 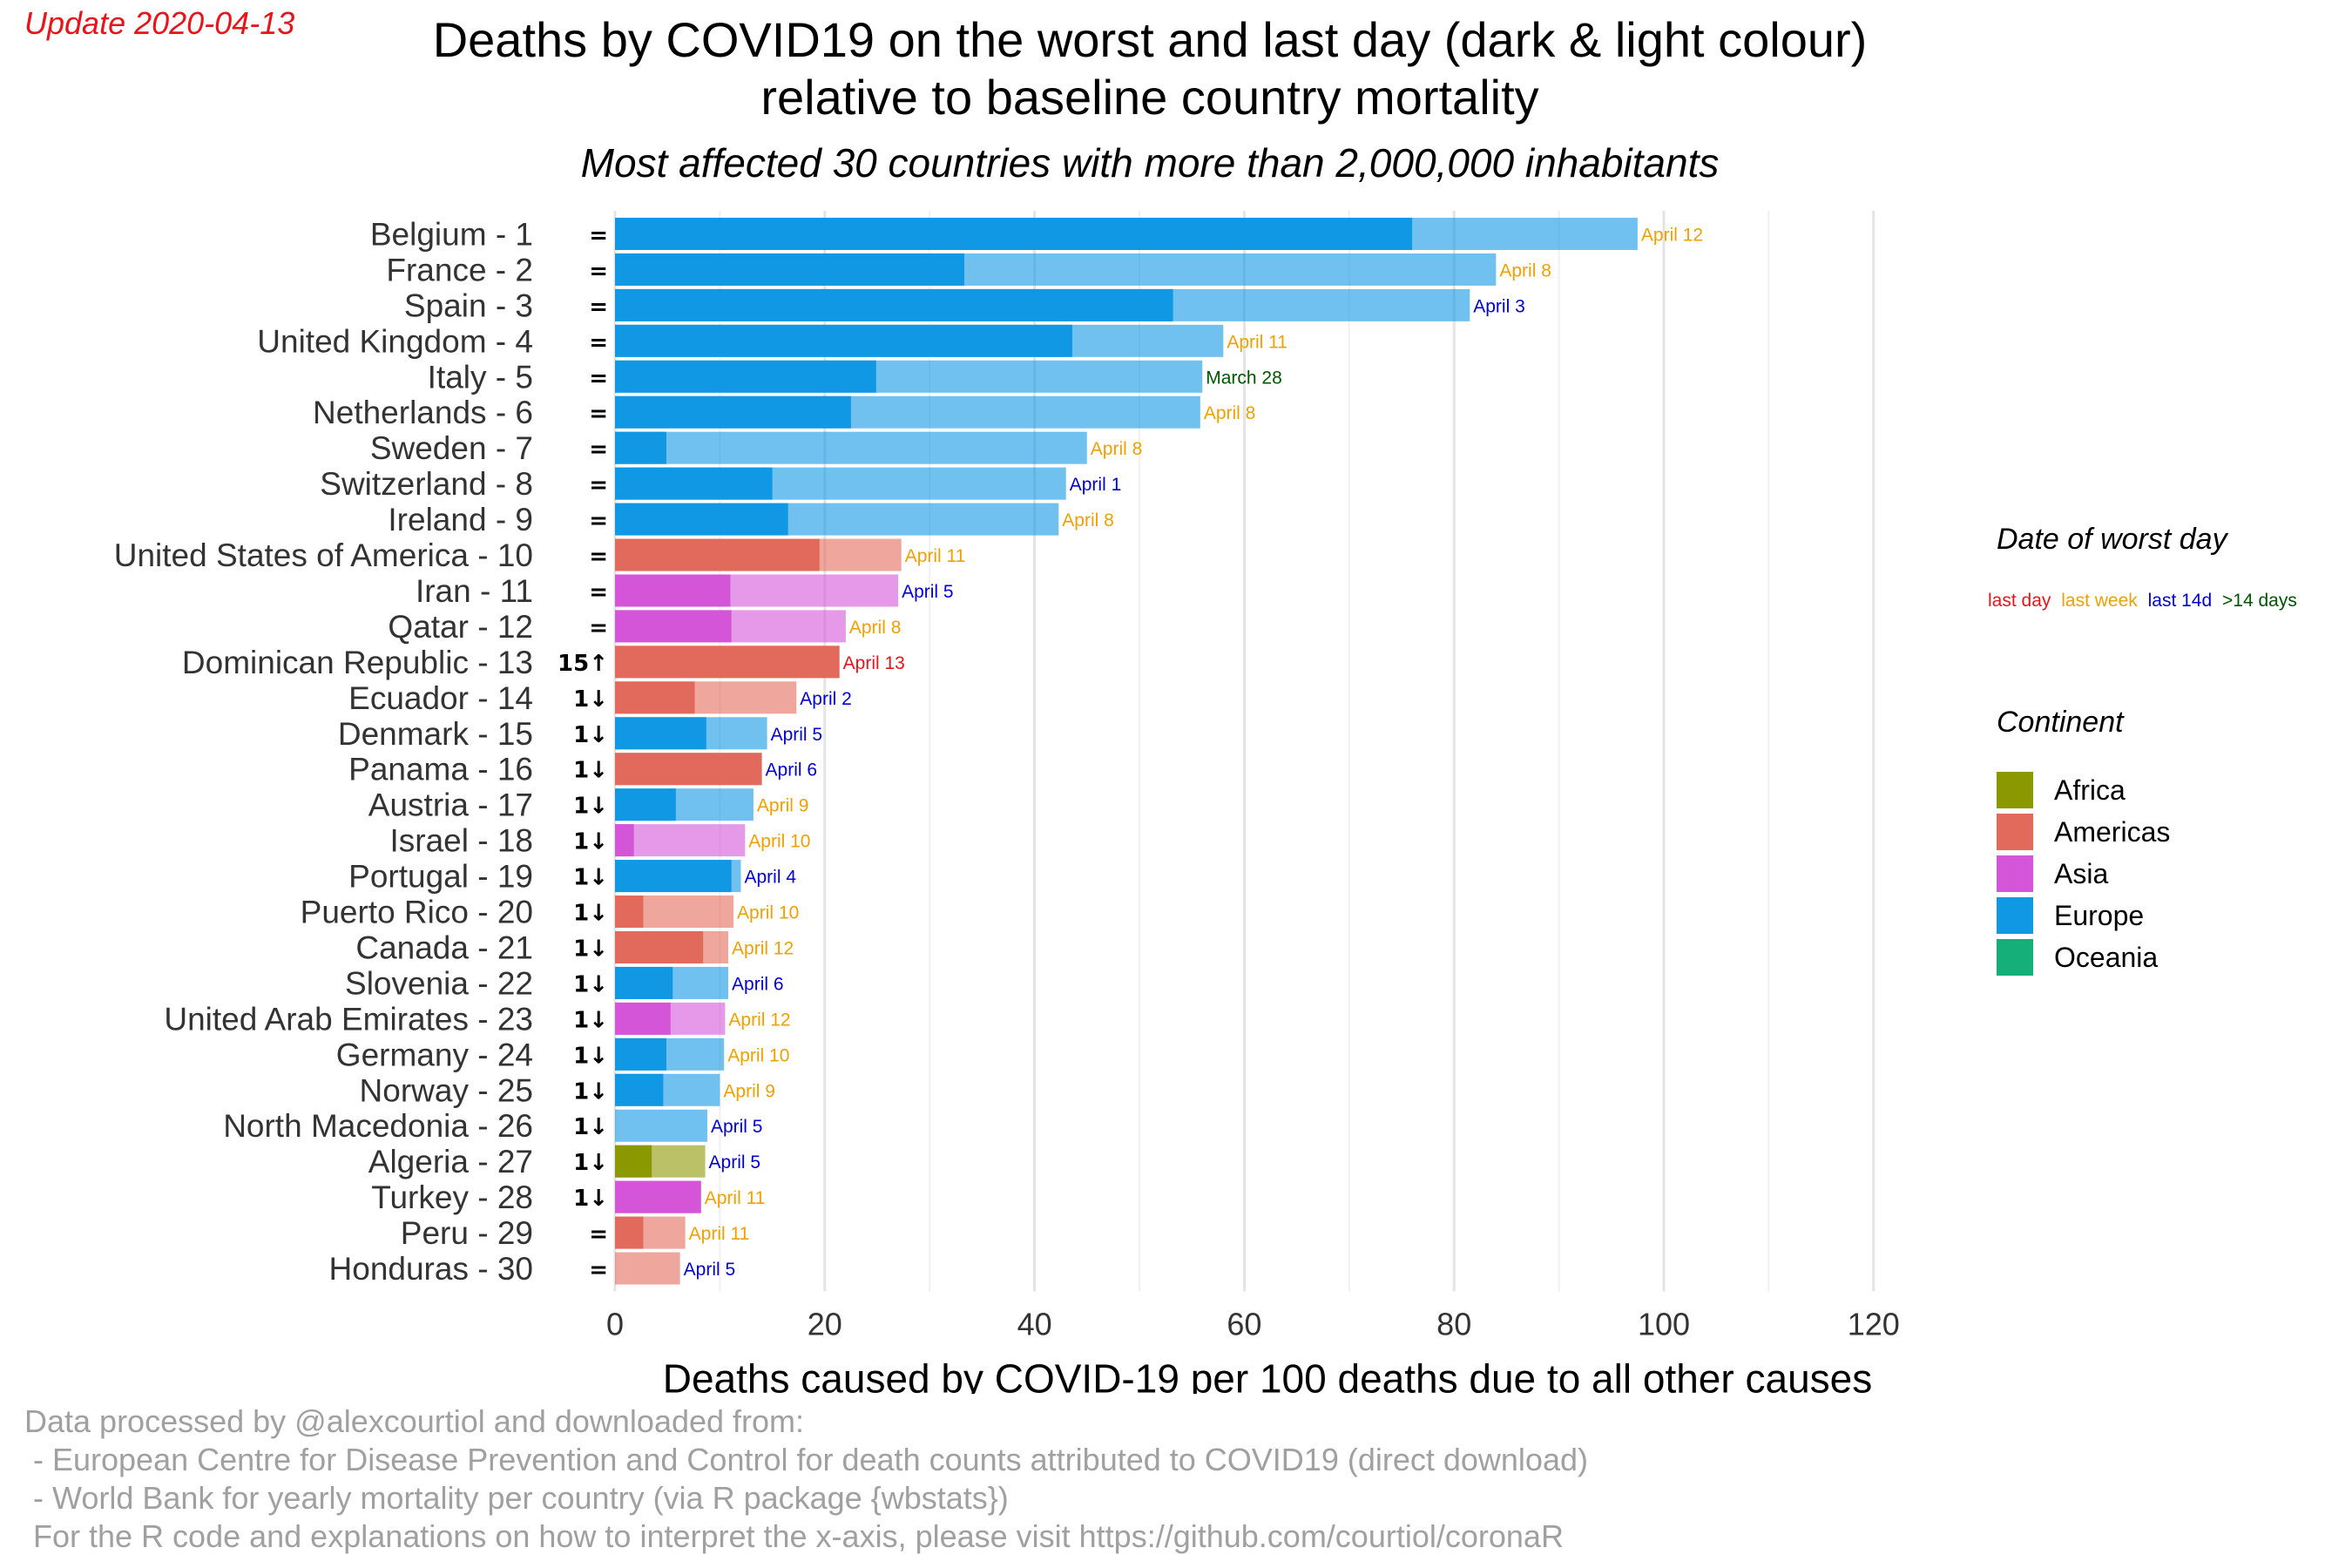 I want to click on legend-label-europe: Europe, so click(x=2099, y=915).